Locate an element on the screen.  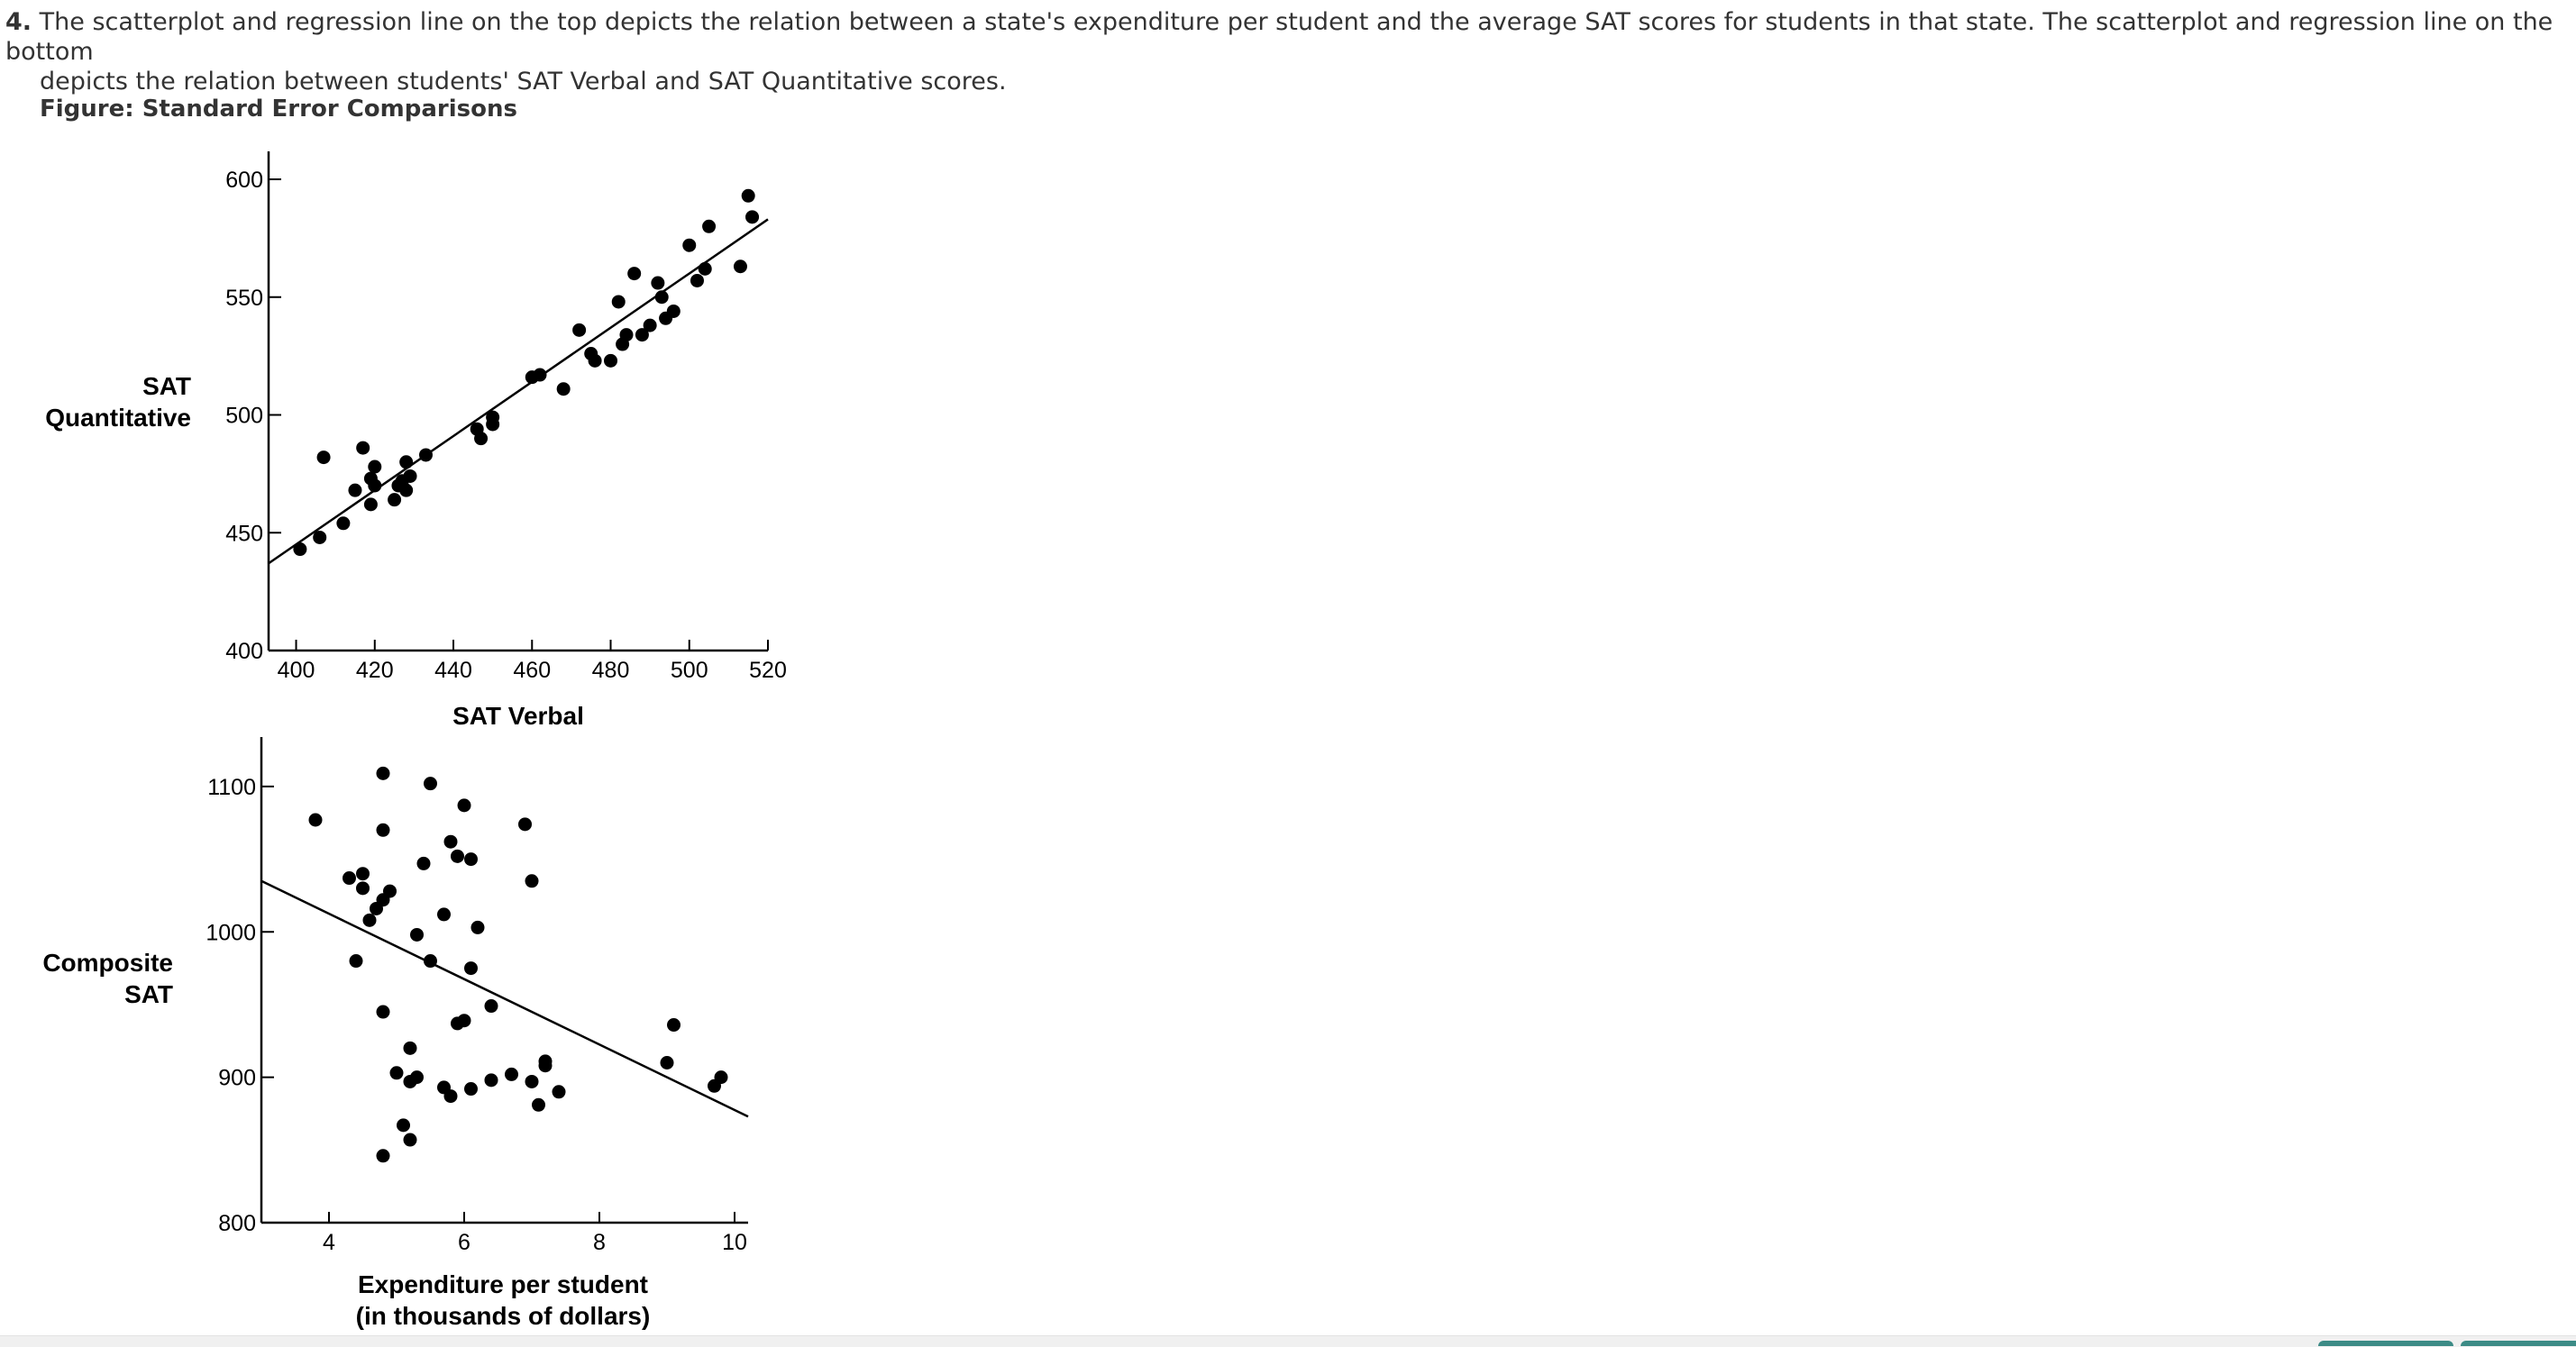
y-tick-label: 550 is located at coordinates (244, 298).